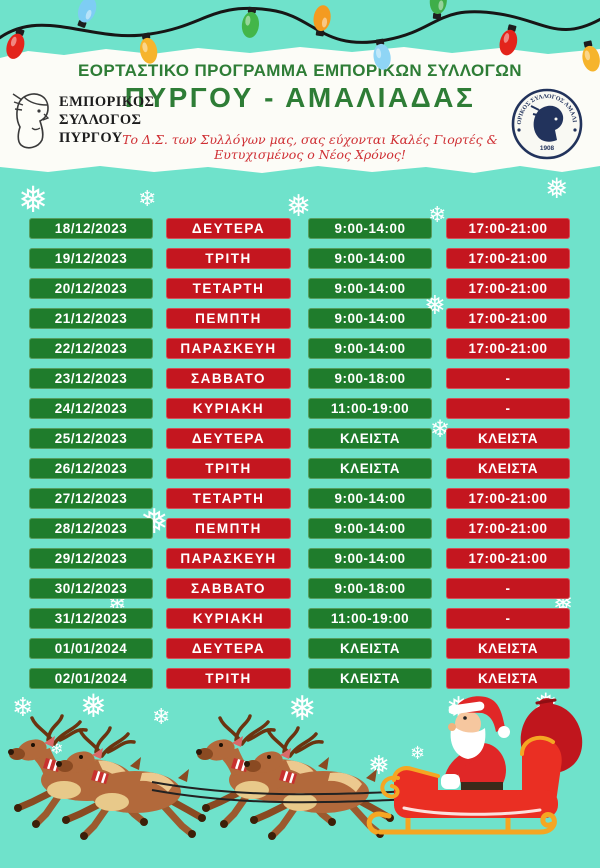 The height and width of the screenshot is (868, 600). Describe the element at coordinates (300, 318) in the screenshot. I see `schedule-row: 21/12/2023 ΠΕΜΠΤΗ 9:00-14:00 17:00-21:00` at that location.